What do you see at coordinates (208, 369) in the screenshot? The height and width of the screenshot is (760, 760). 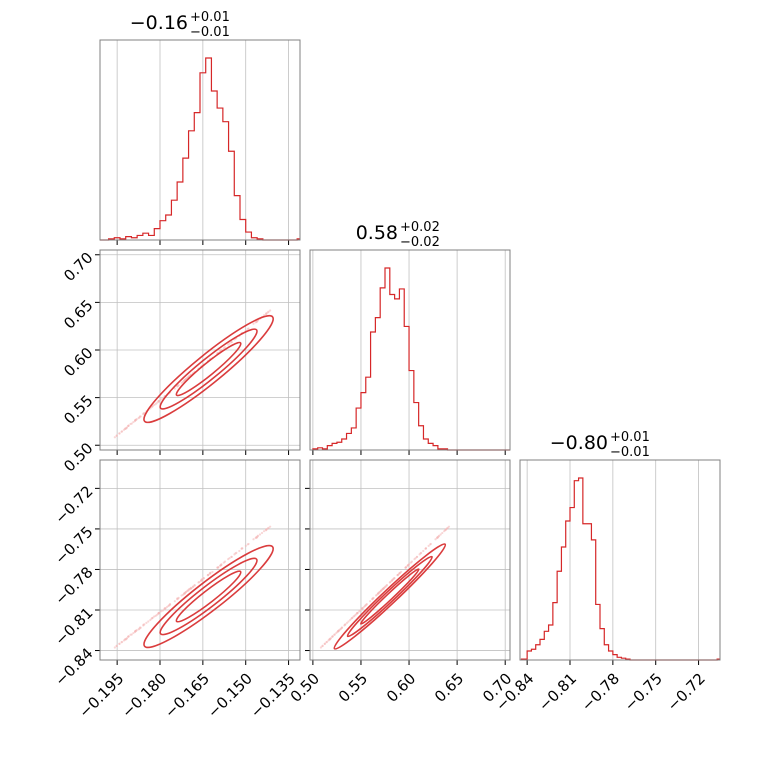 I see `panel-1-0-contours` at bounding box center [208, 369].